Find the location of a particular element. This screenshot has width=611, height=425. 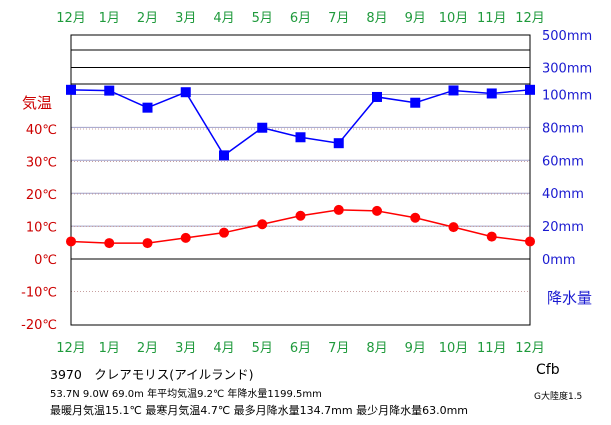

precipitation-tick-label: 60mm is located at coordinates (563, 161).